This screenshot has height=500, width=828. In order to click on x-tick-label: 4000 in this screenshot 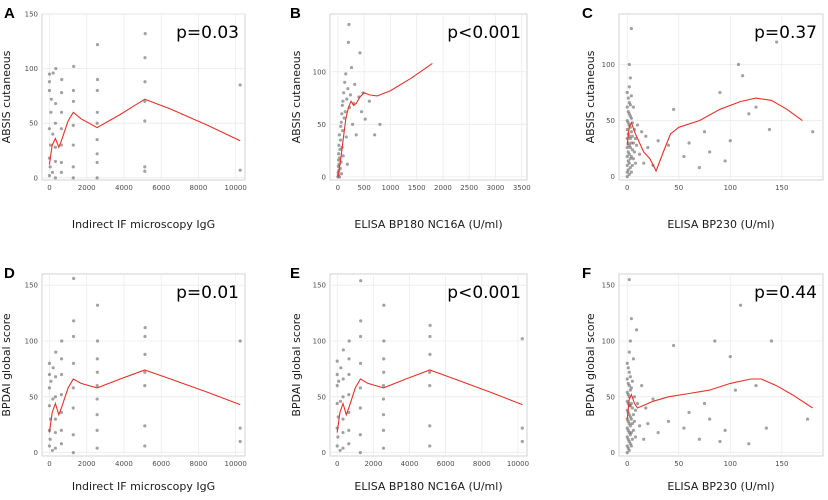, I will do `click(124, 188)`.